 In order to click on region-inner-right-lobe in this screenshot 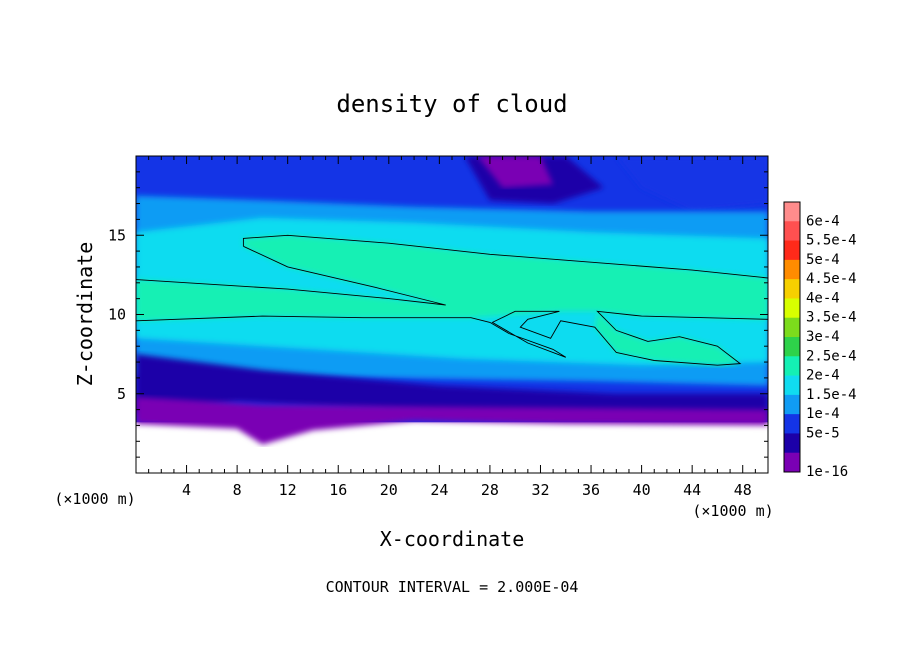, I will do `click(667, 338)`.